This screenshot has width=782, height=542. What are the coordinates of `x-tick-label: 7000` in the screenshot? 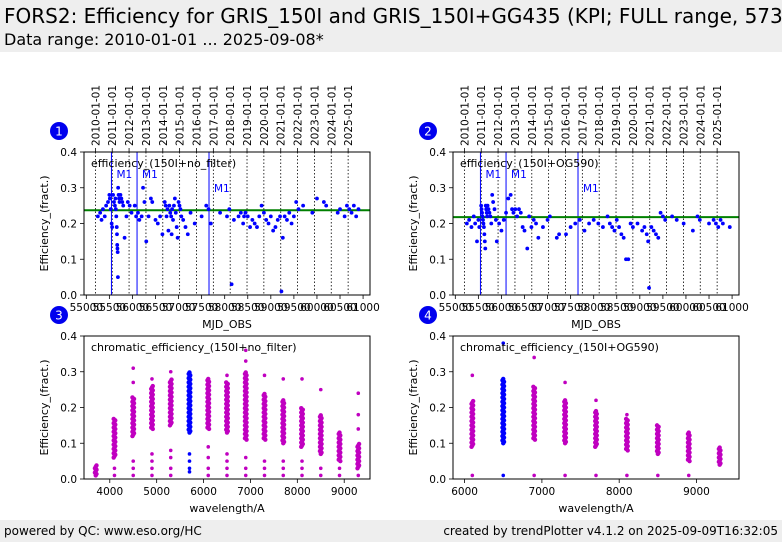 It's located at (542, 492).